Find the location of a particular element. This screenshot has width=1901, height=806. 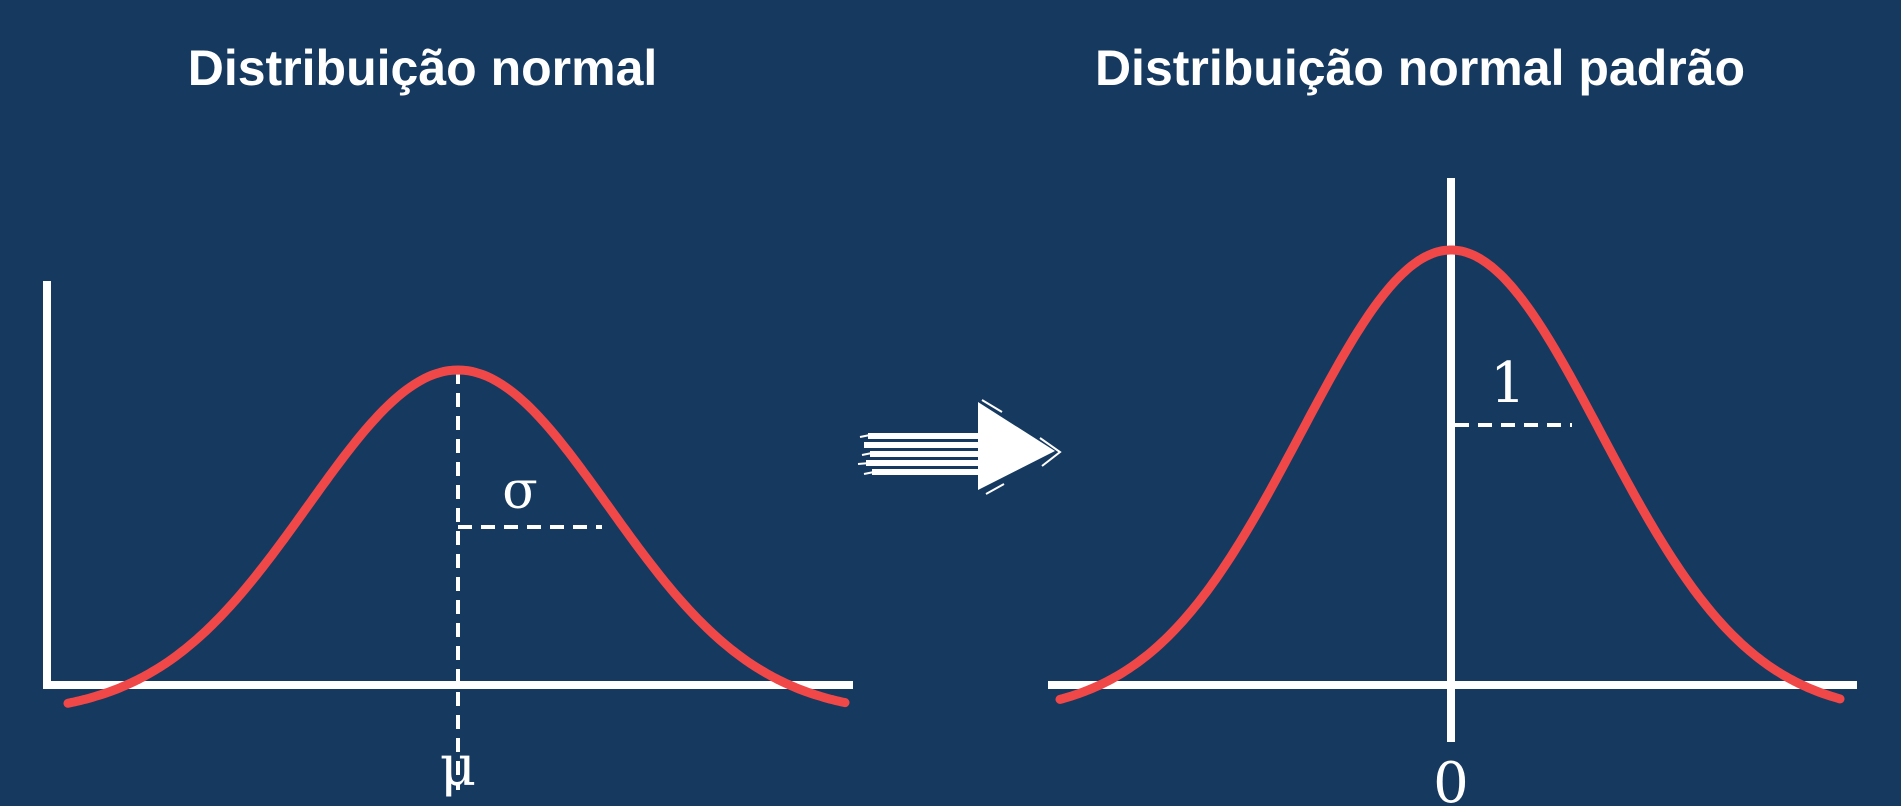

zero-label: 0 is located at coordinates (1451, 778).